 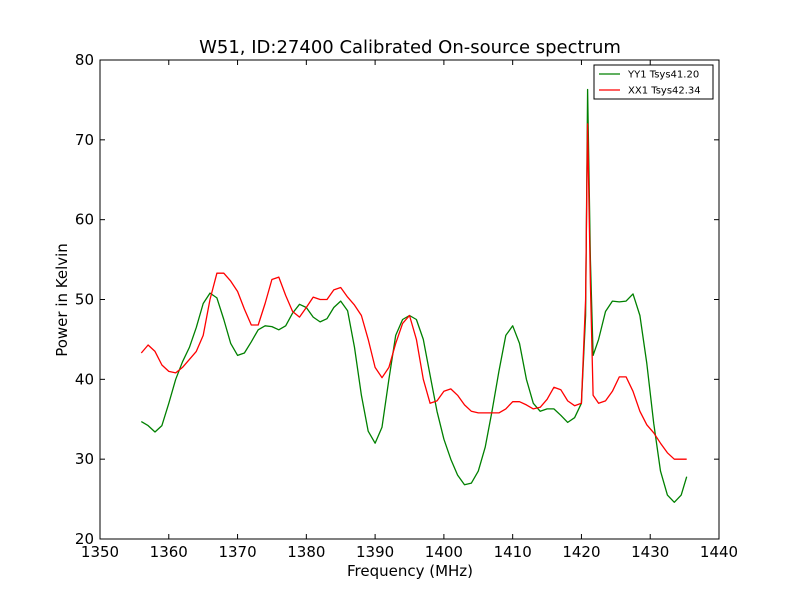 What do you see at coordinates (306, 552) in the screenshot?
I see `x-tick-label: 1380` at bounding box center [306, 552].